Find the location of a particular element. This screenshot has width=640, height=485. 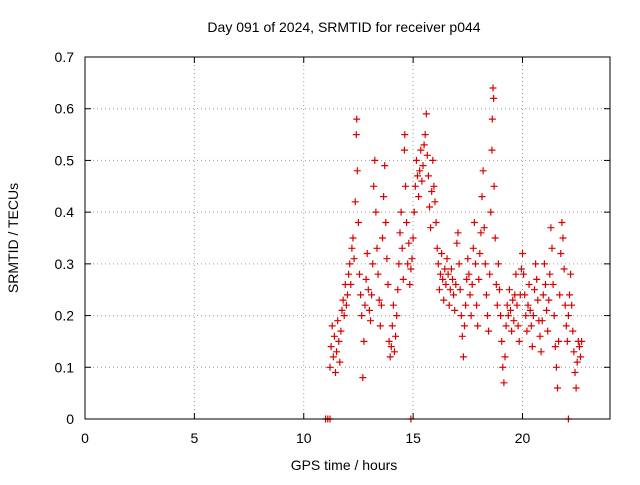

y-tick-label: 0 is located at coordinates (70, 419).